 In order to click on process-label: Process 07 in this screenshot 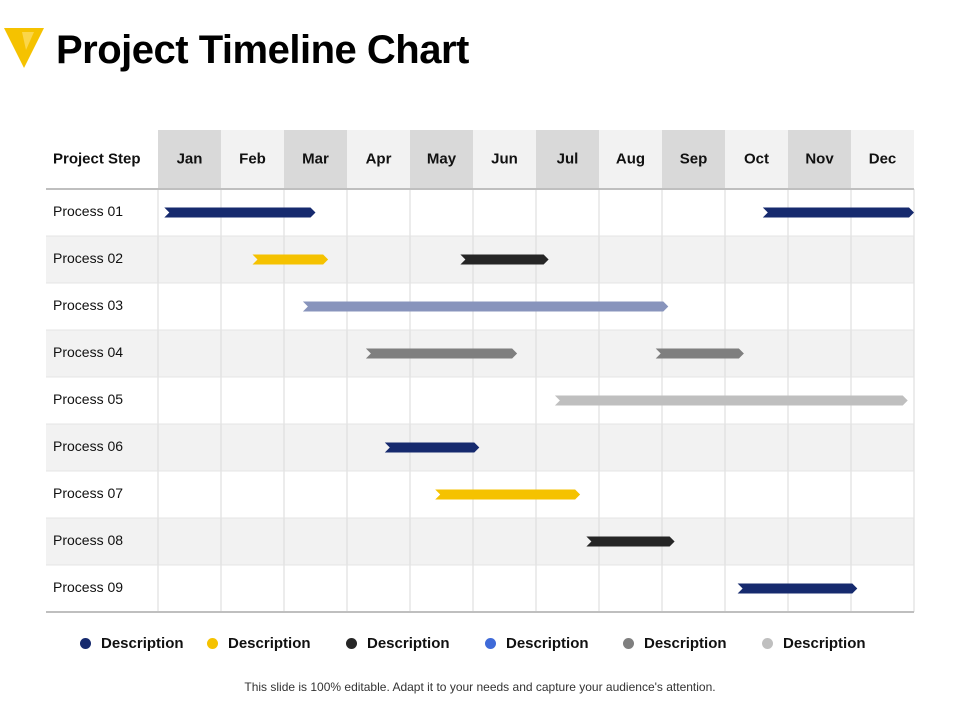, I will do `click(88, 493)`.